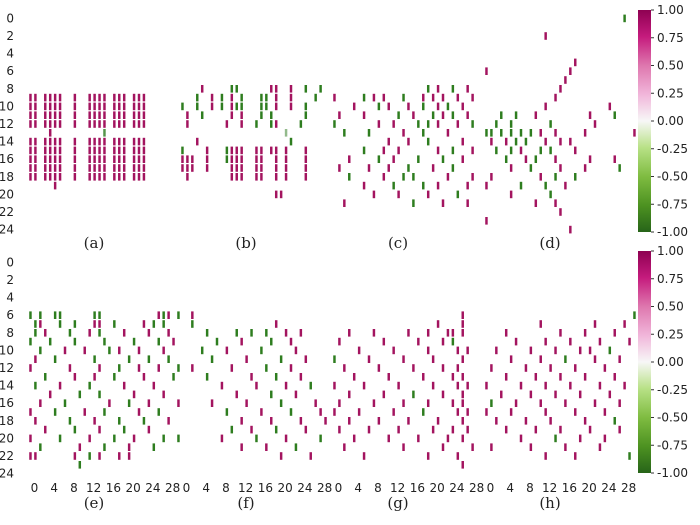 The image size is (700, 525). What do you see at coordinates (608, 488) in the screenshot?
I see `x-tick-label: 24` at bounding box center [608, 488].